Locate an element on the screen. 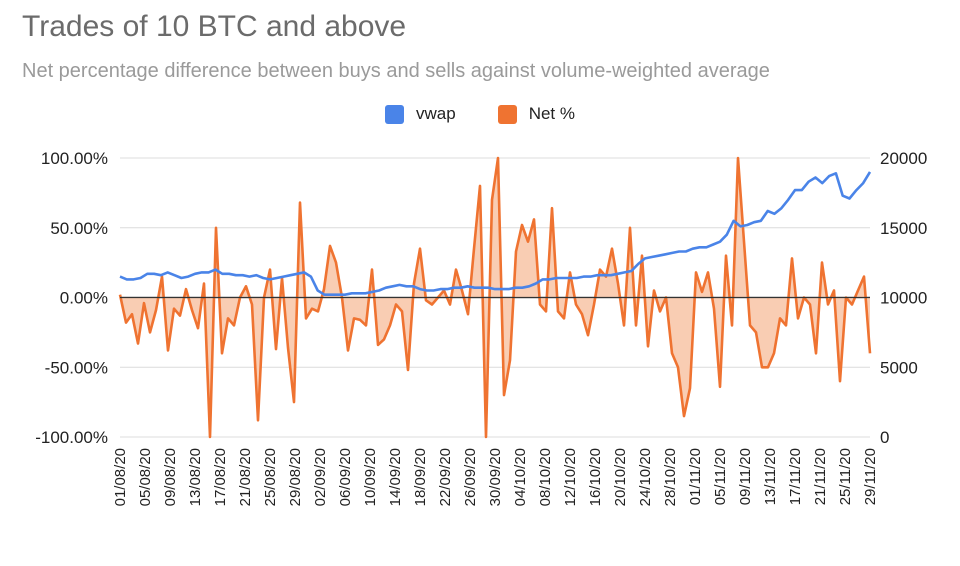 The height and width of the screenshot is (566, 960). x-axis-tick: 20/10/20 is located at coordinates (620, 477).